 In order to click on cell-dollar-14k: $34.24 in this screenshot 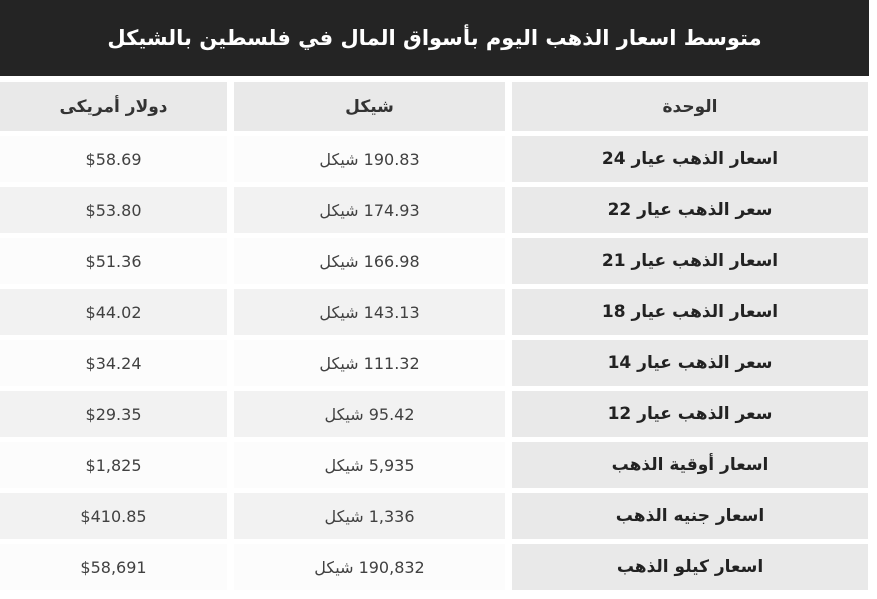, I will do `click(113, 363)`.